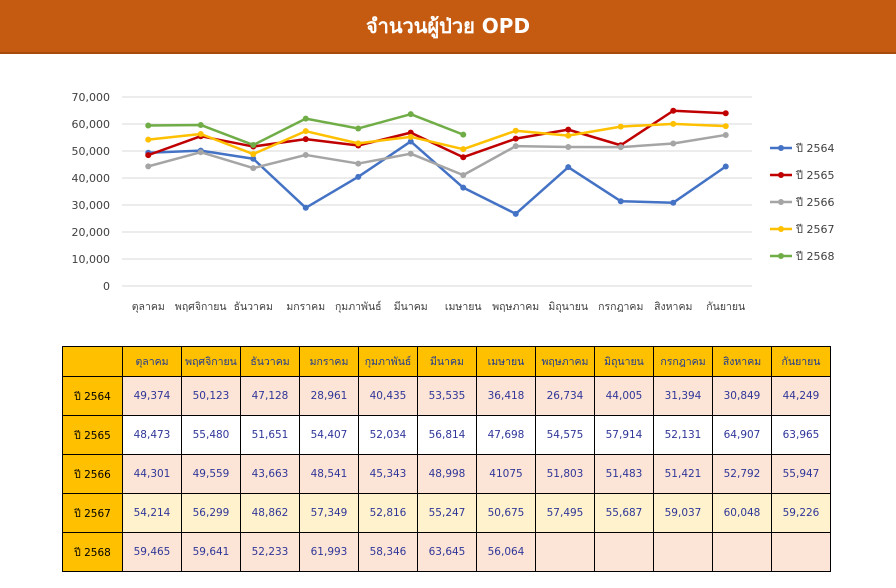 The width and height of the screenshot is (896, 588). I want to click on table-cell: 56,814, so click(447, 435).